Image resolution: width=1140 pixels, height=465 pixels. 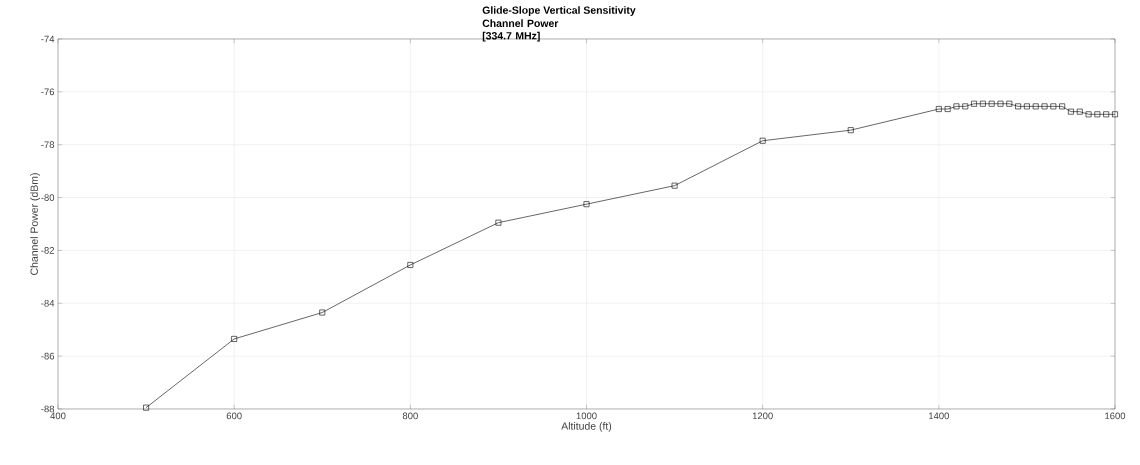 I want to click on y-tick-label: -78, so click(x=48, y=145).